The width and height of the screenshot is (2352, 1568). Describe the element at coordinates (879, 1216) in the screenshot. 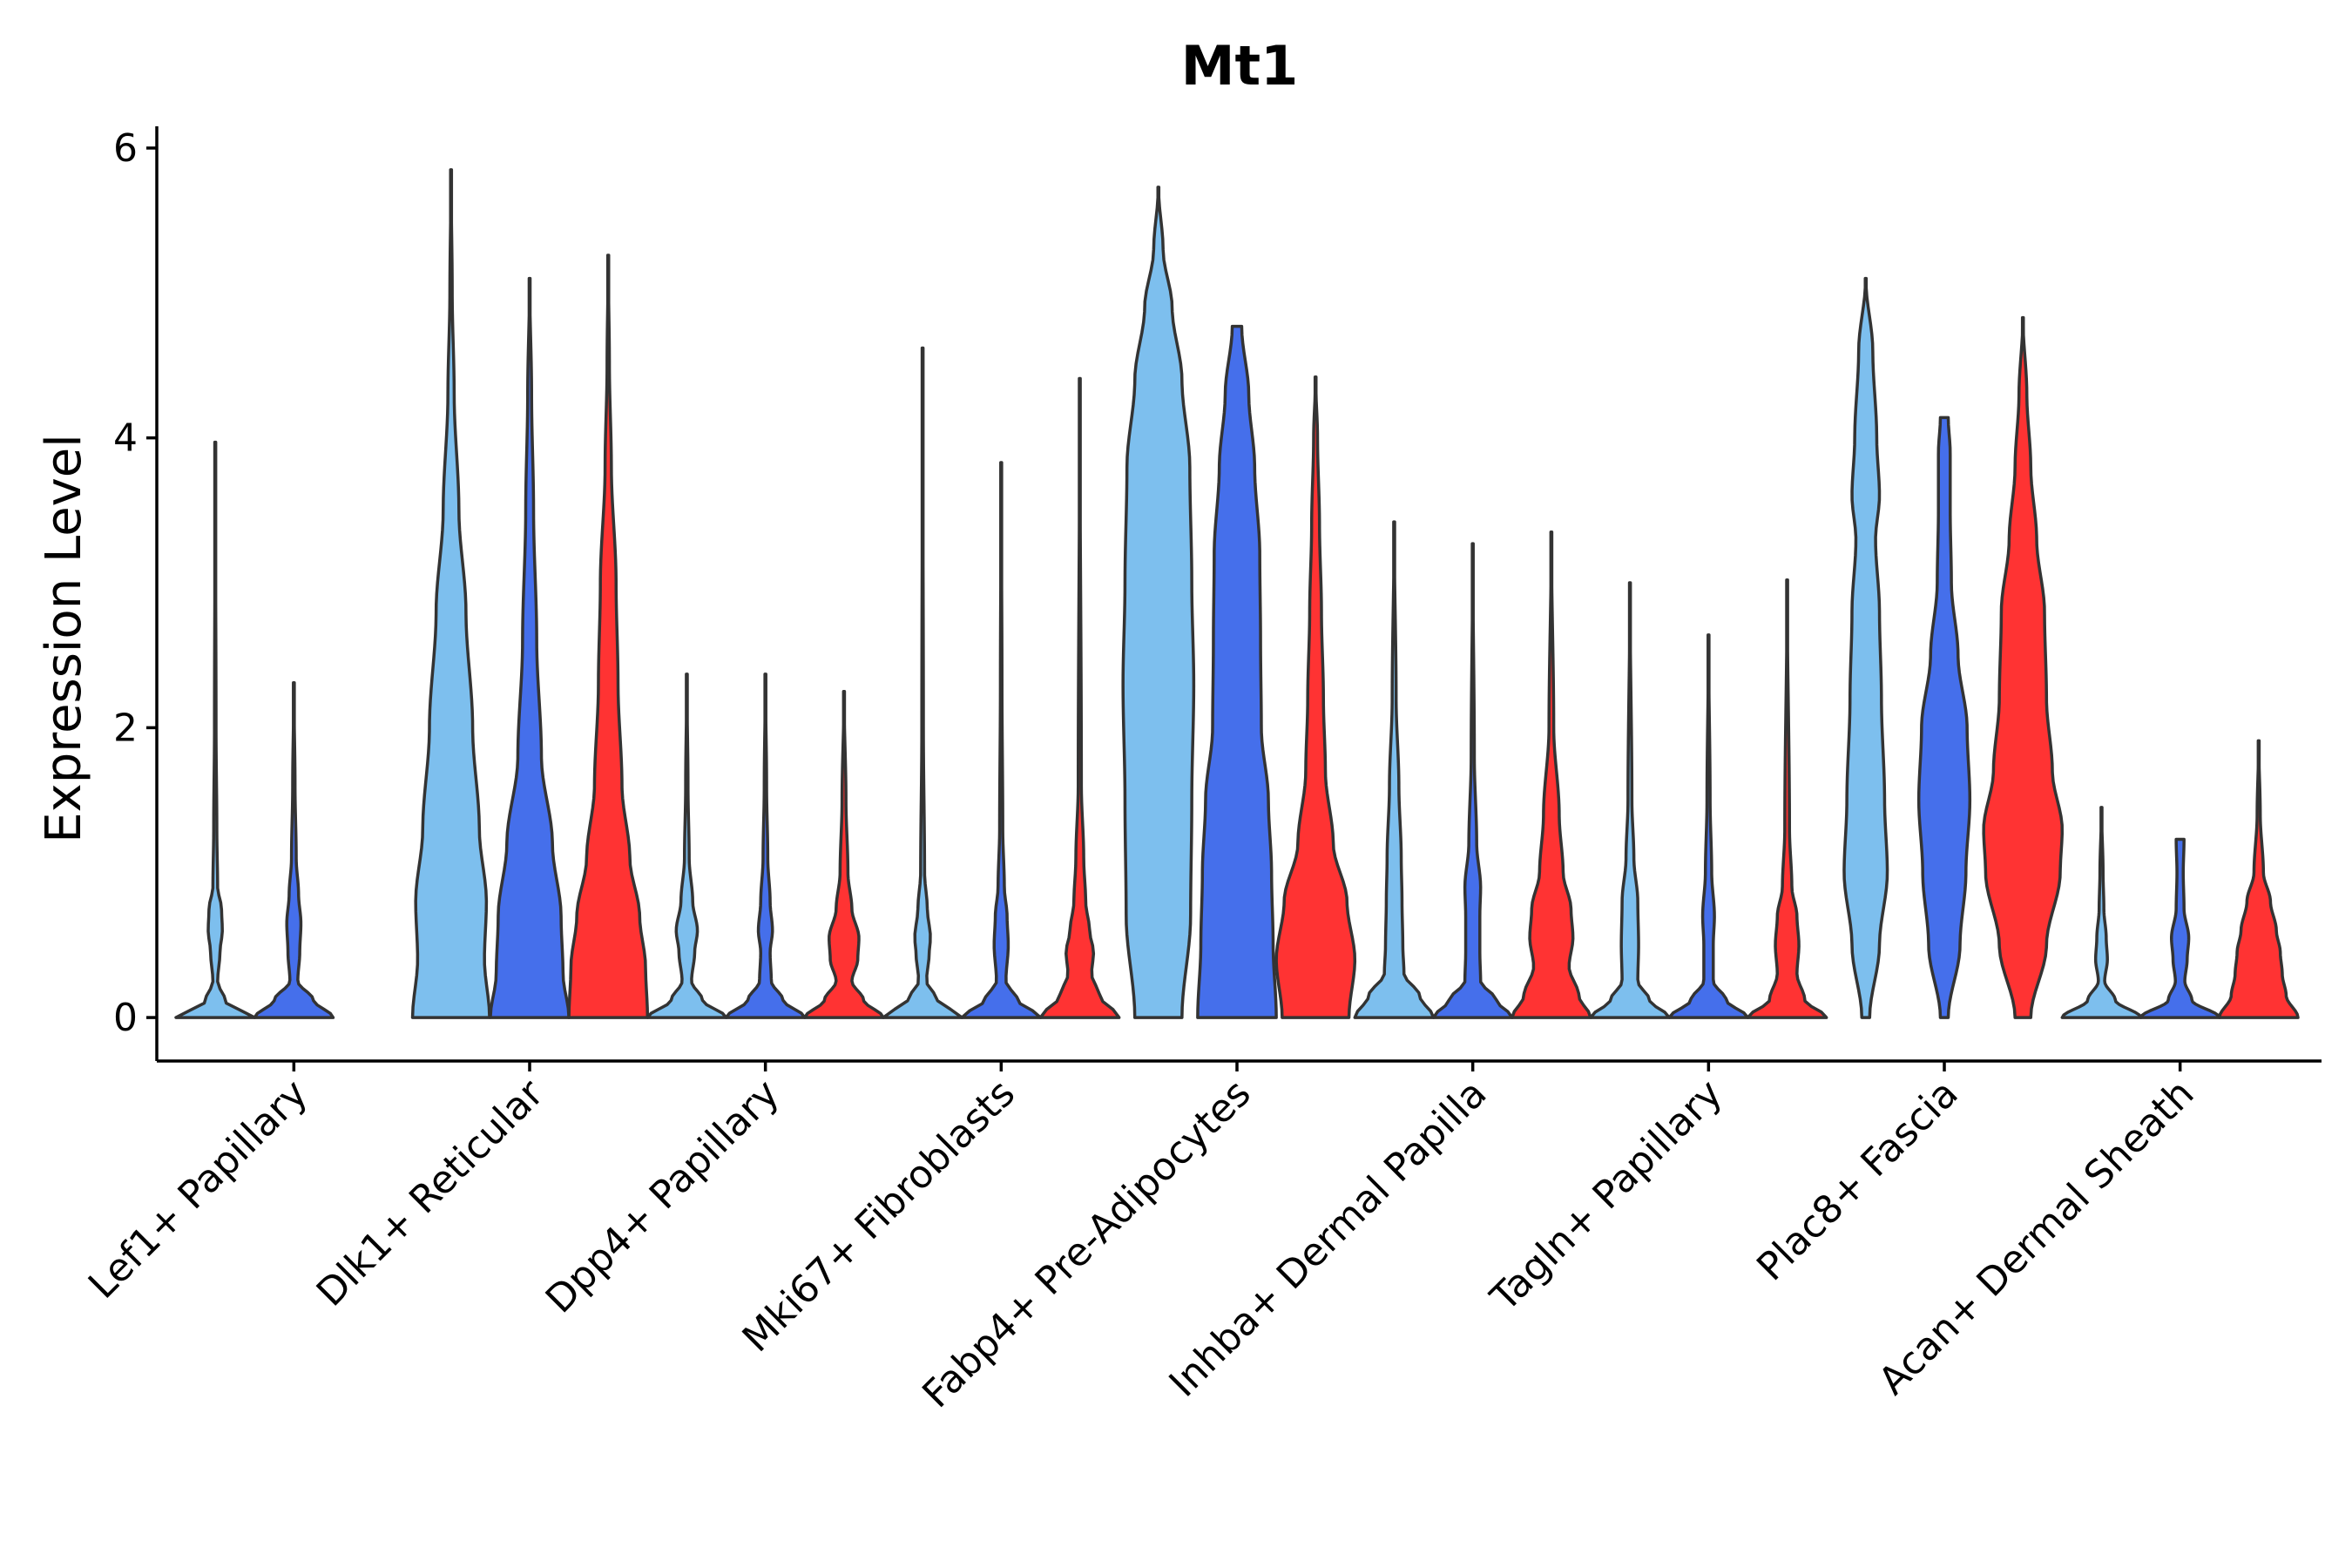

I see `x-category-label: Mki67+ Fibroblasts` at that location.